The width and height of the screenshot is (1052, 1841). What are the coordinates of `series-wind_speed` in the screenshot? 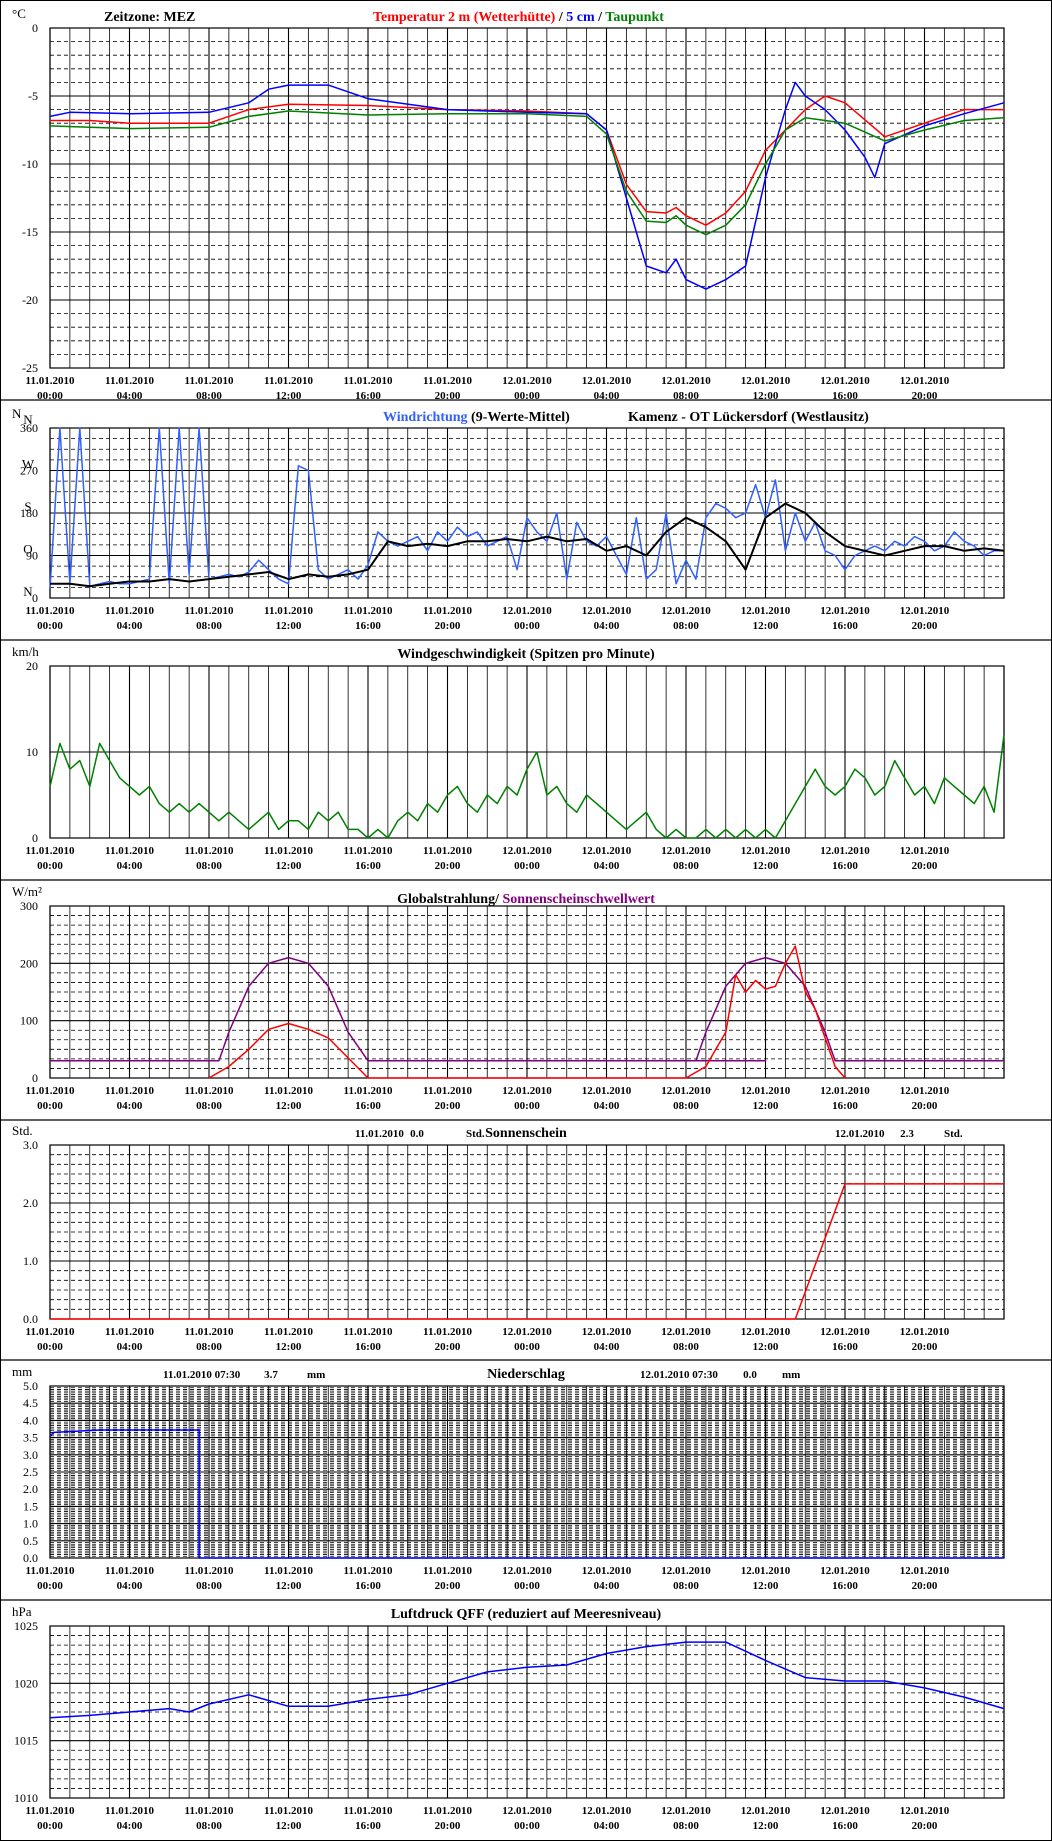 It's located at (527, 786).